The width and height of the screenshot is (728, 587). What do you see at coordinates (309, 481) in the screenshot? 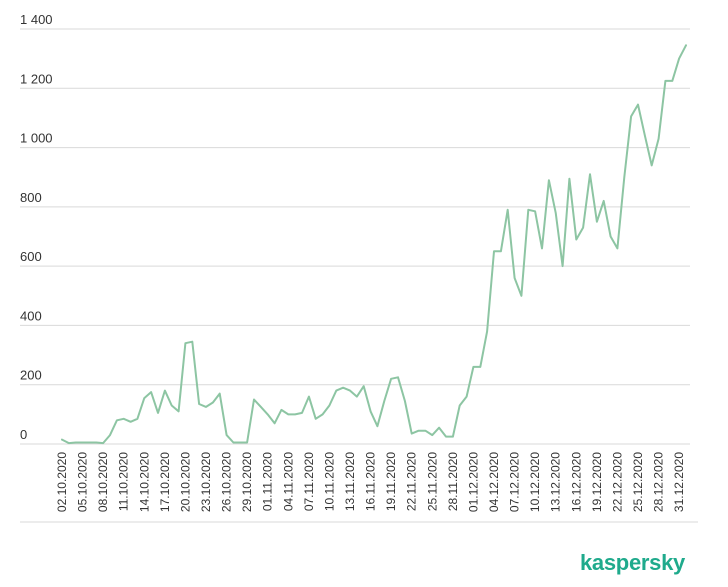
I see `x-tick-label: 07.11.2020` at bounding box center [309, 481].